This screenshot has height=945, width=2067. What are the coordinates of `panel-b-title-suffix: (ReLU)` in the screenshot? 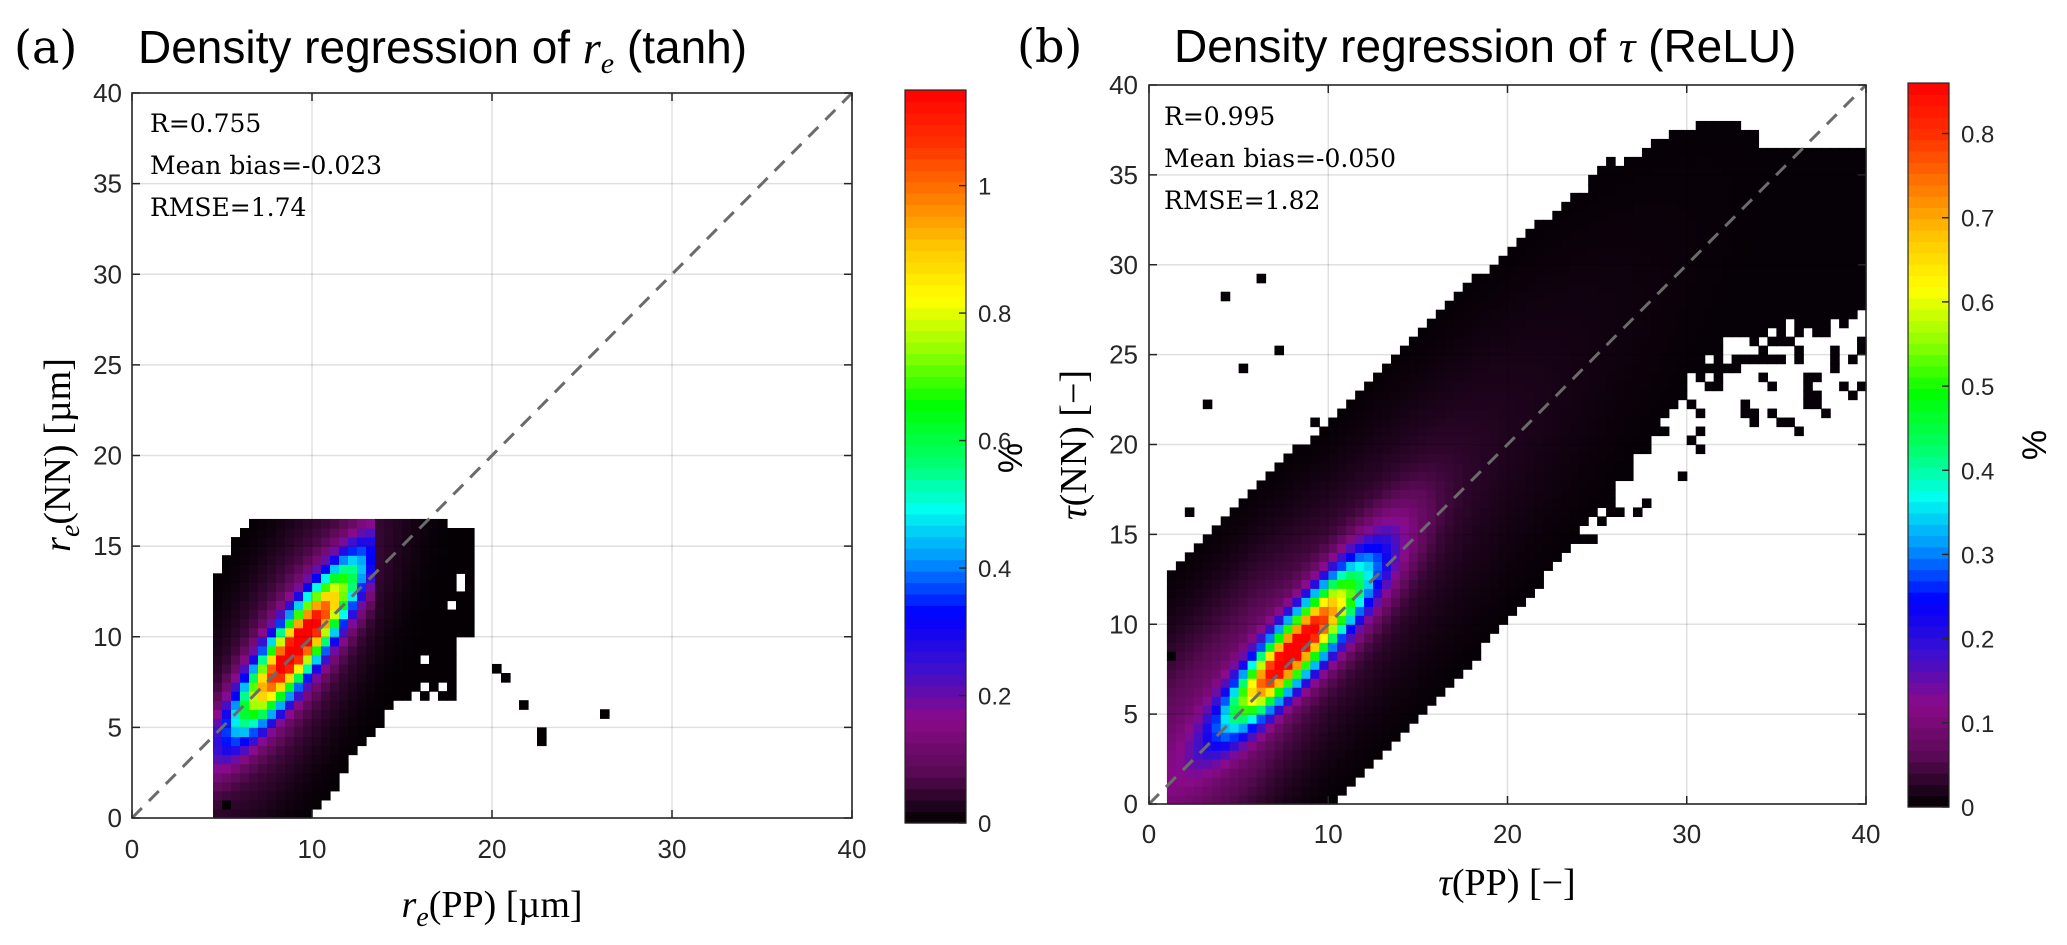 It's located at (1715, 46).